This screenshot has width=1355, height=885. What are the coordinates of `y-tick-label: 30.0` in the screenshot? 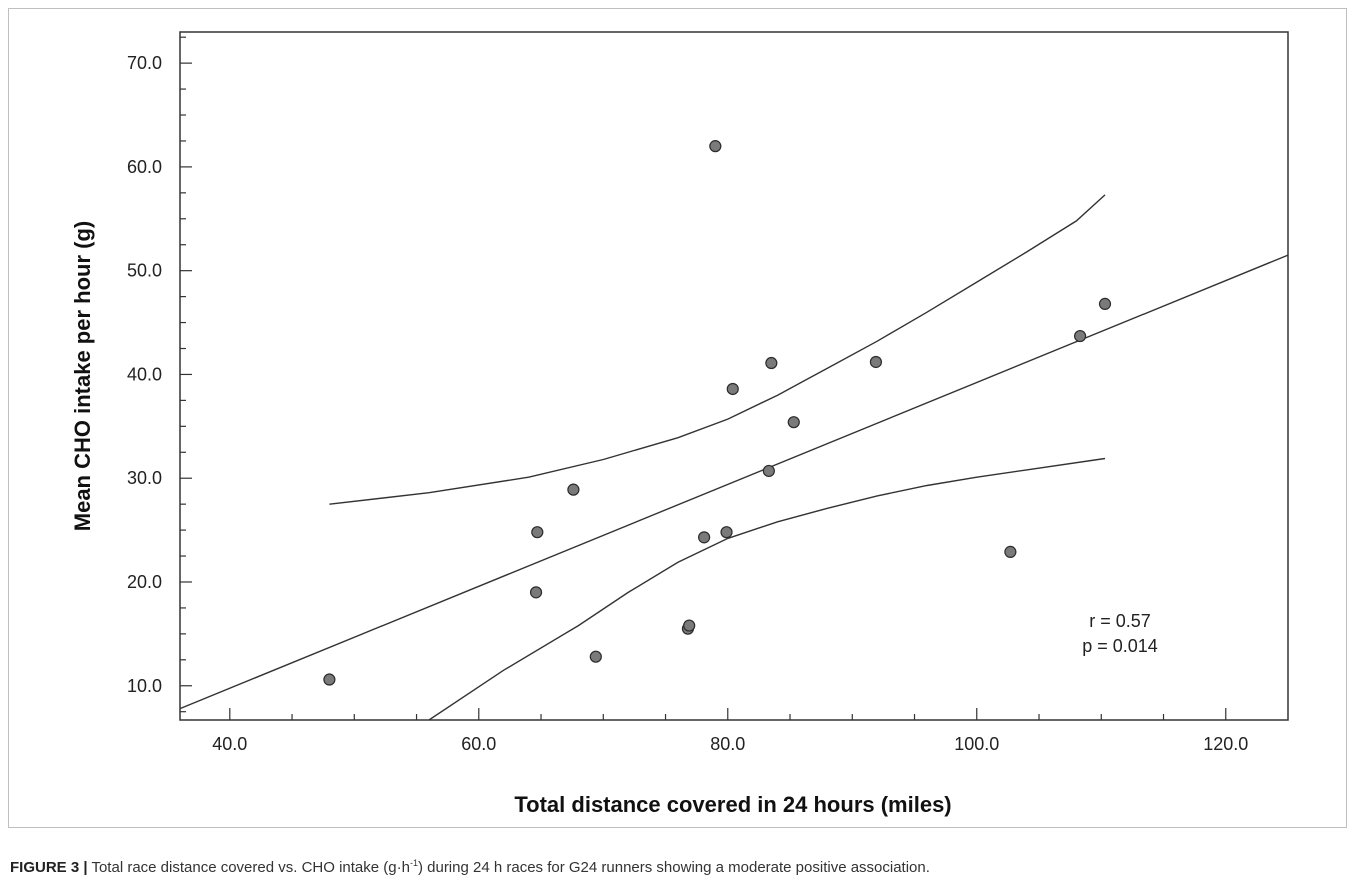 It's located at (144, 478).